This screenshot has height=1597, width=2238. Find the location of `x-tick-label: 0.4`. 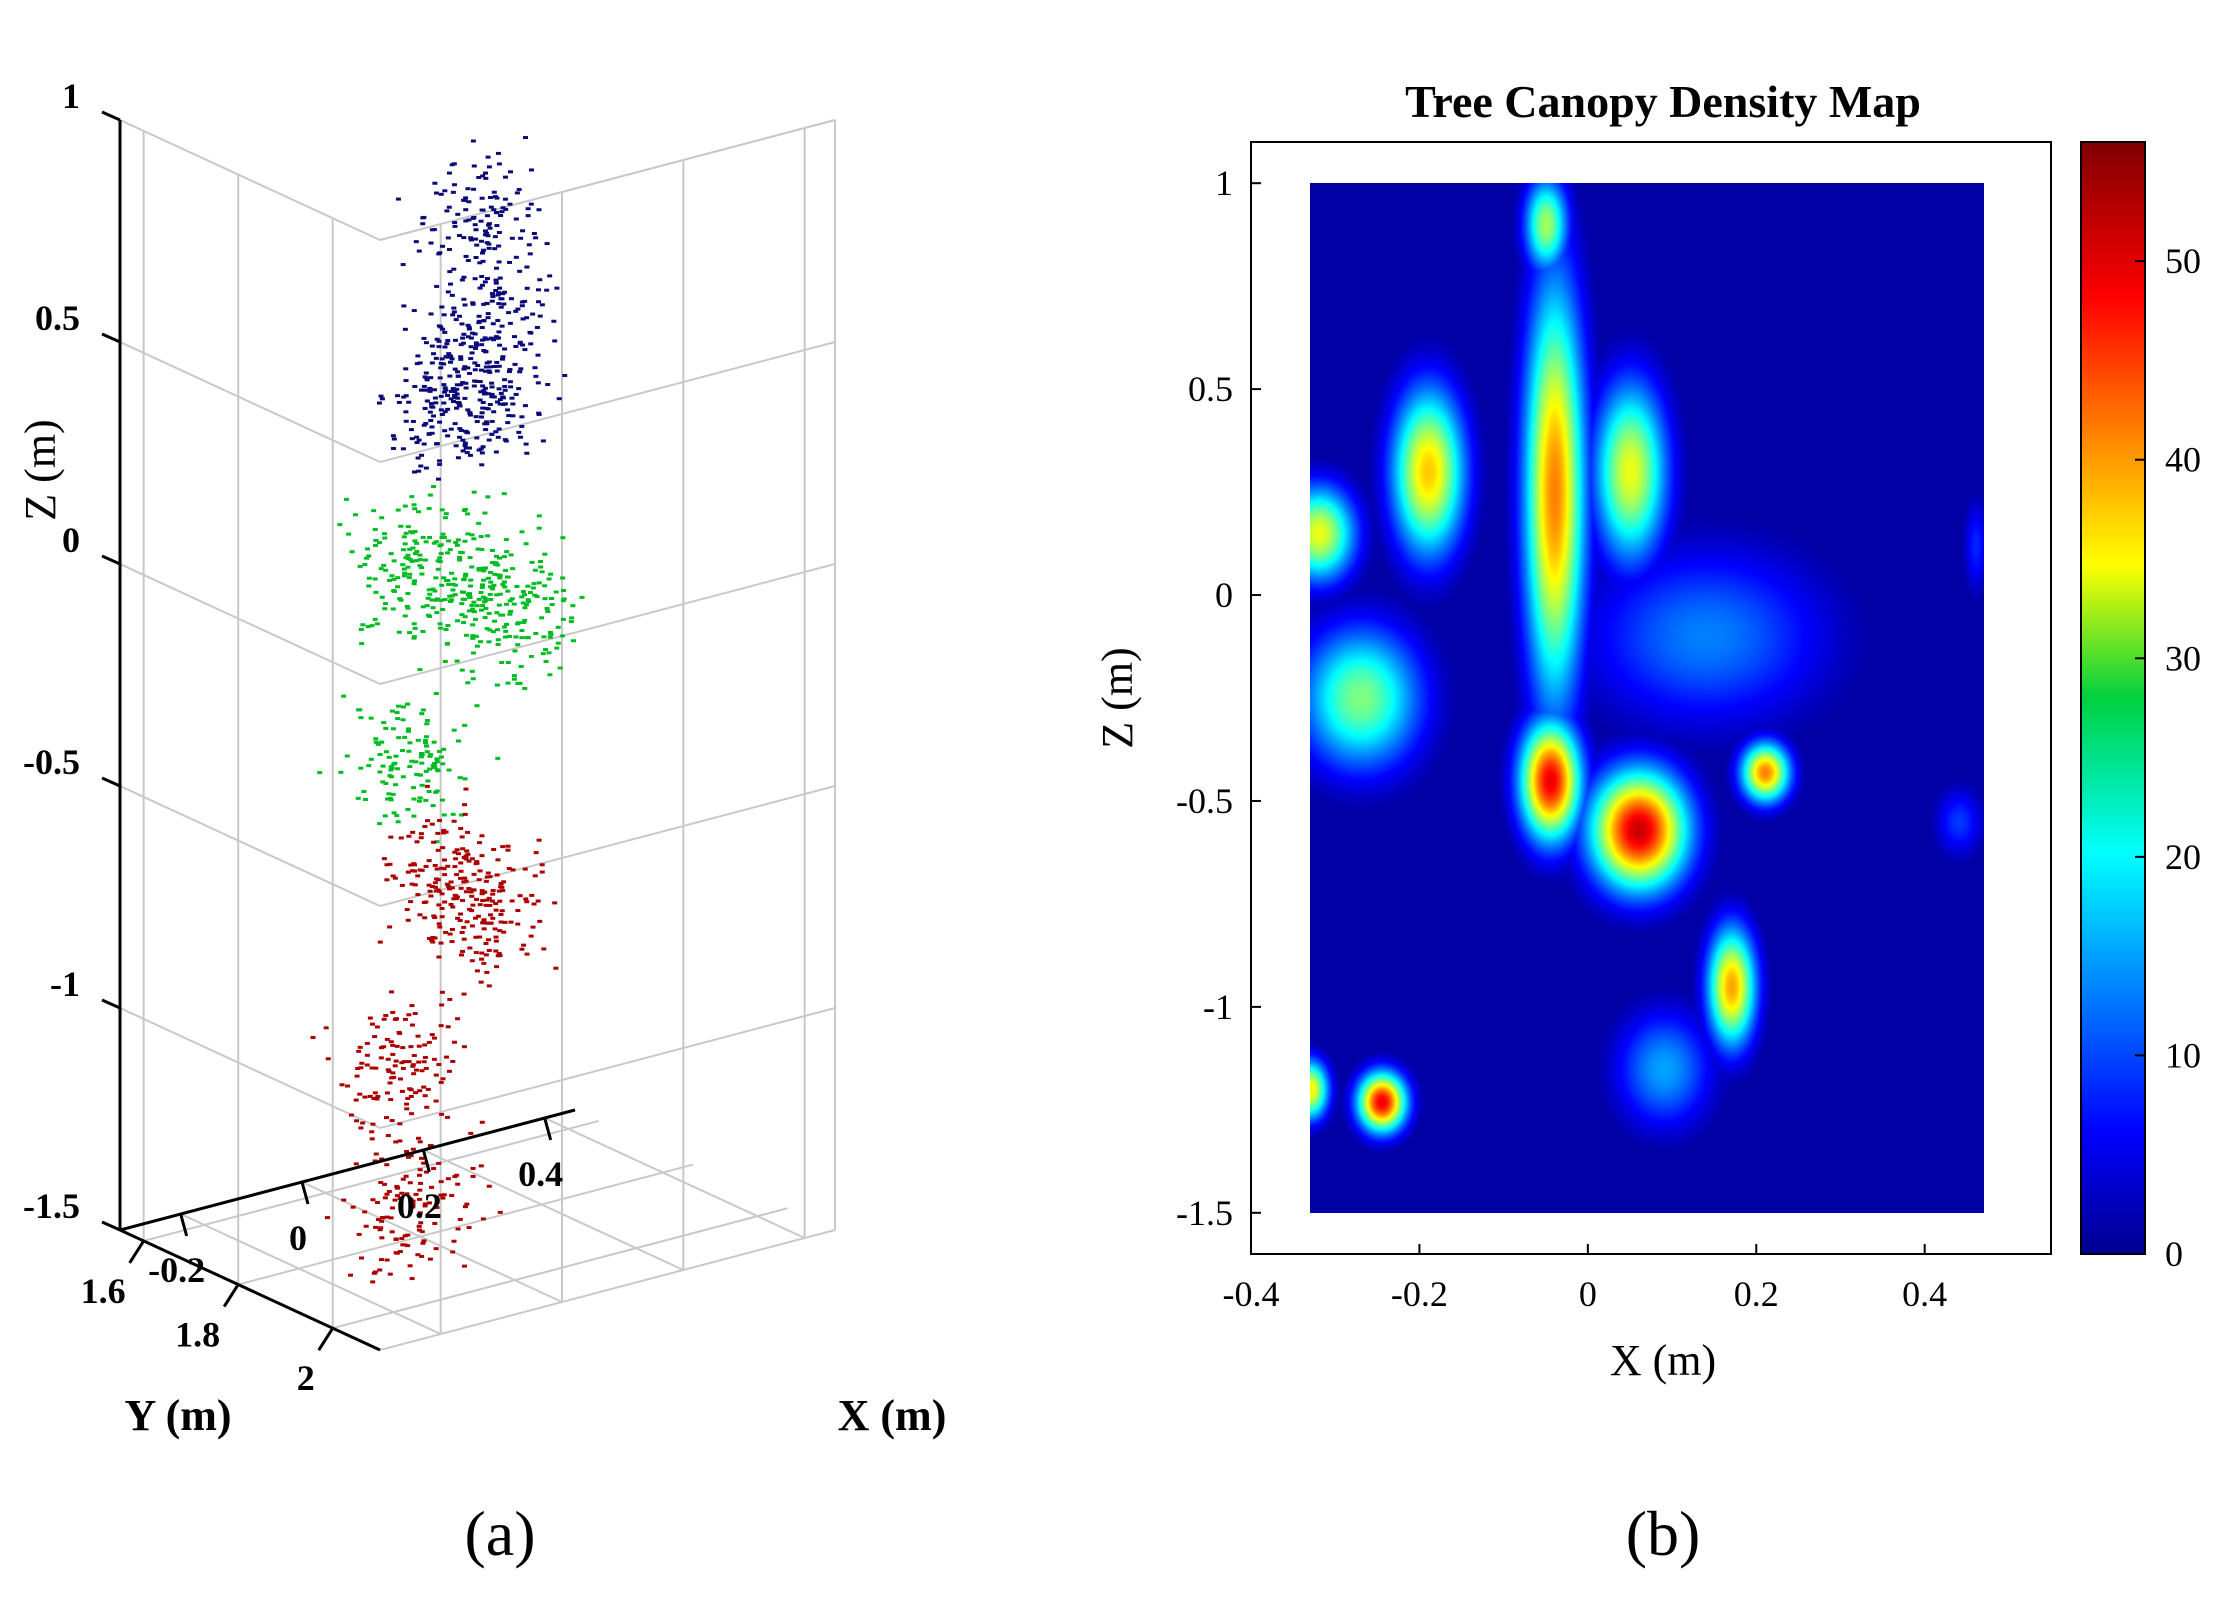

x-tick-label: 0.4 is located at coordinates (1924, 1294).